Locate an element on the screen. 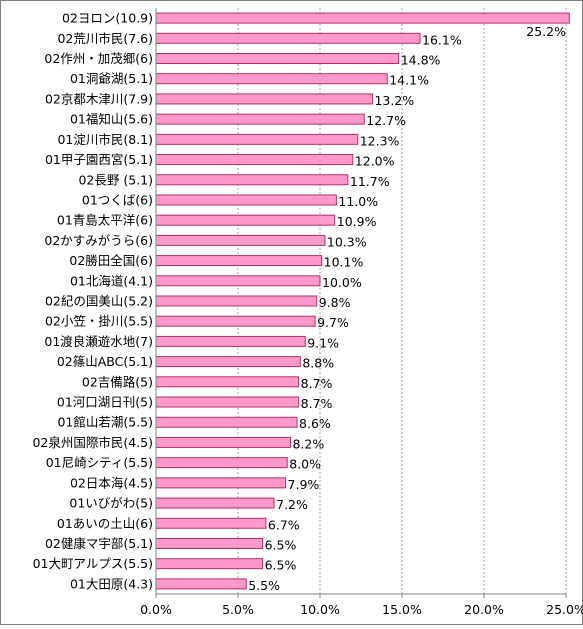 The height and width of the screenshot is (629, 583). category-label: 02小笠・掛川(5.5) is located at coordinates (99, 321).